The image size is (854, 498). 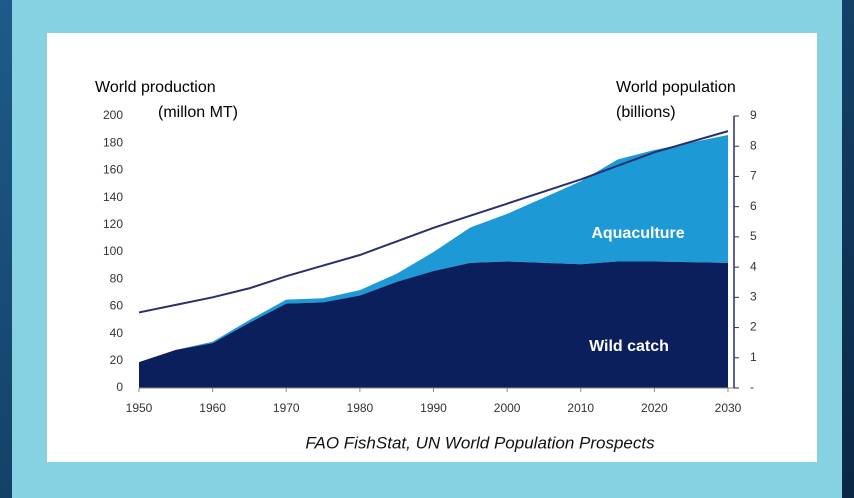 I want to click on y-tick-label: 20, so click(x=117, y=360).